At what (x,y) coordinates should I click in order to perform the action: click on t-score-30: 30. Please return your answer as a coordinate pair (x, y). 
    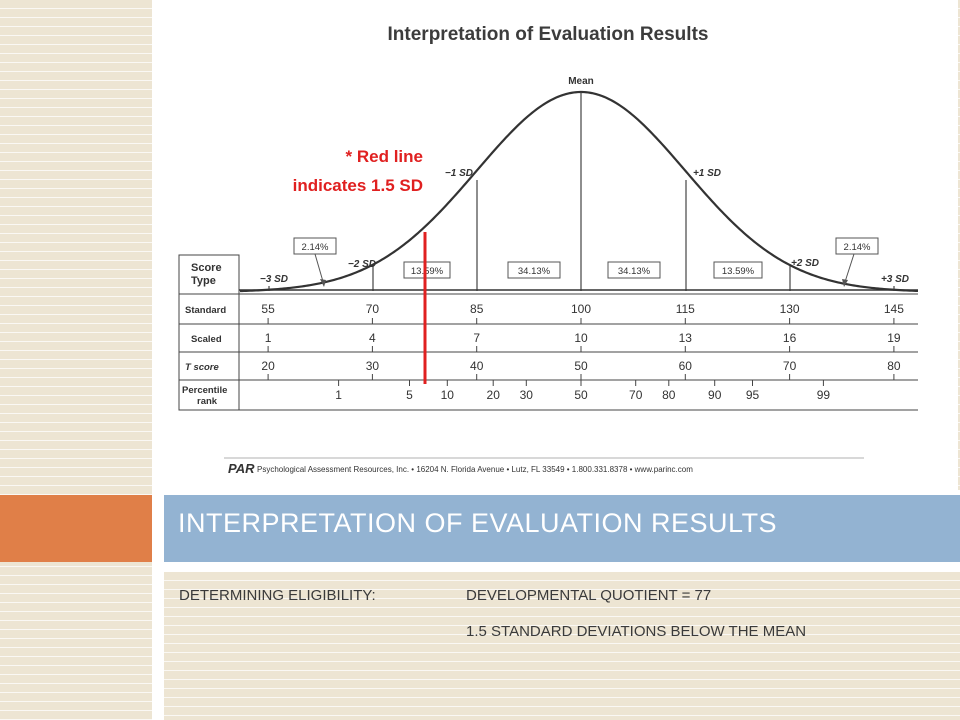
    Looking at the image, I should click on (373, 366).